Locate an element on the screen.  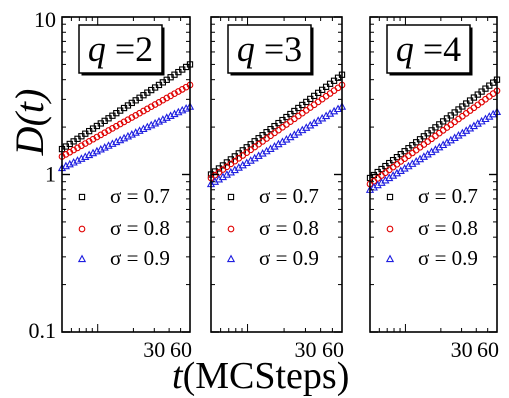
x-axis-label: t(MCSteps) is located at coordinates (260, 376).